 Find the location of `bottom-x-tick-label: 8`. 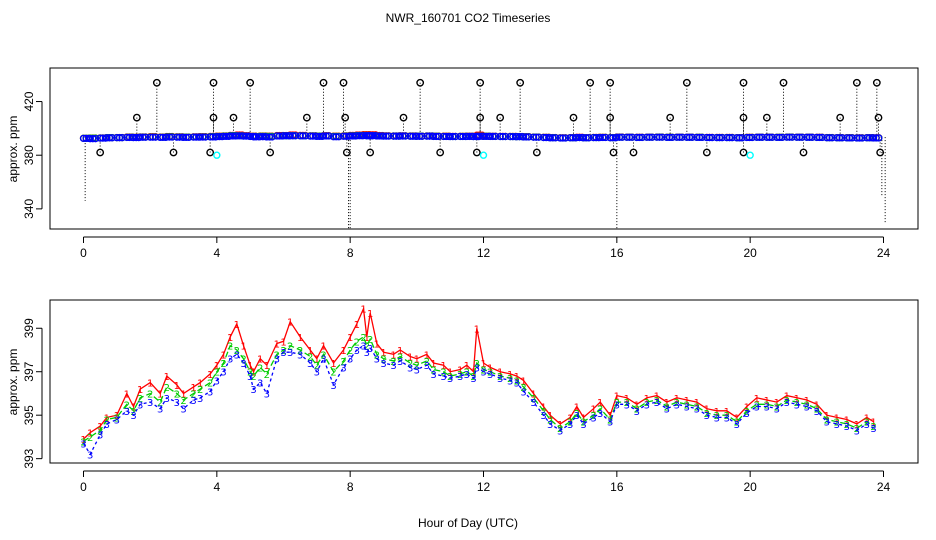

bottom-x-tick-label: 8 is located at coordinates (350, 487).